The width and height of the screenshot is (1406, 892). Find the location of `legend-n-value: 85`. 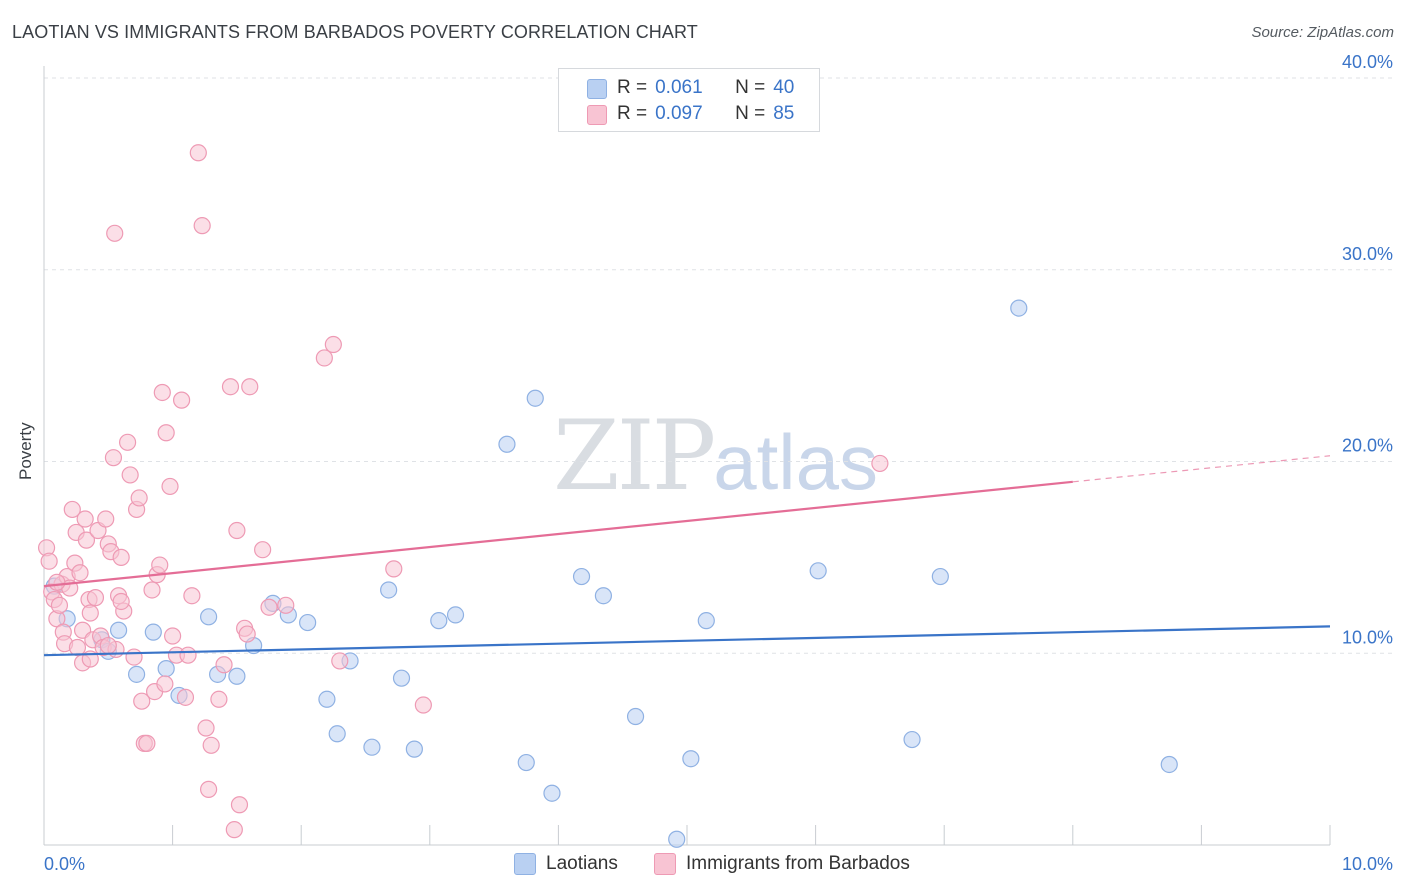

legend-n-value: 85 is located at coordinates (784, 113).